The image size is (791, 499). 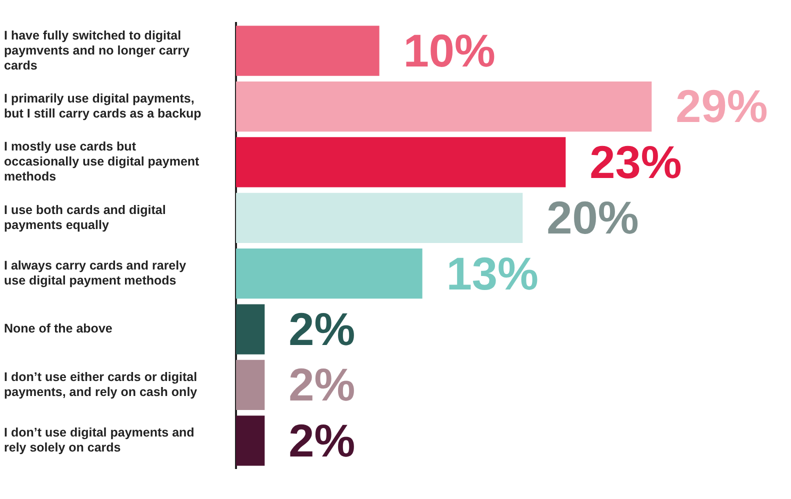 I want to click on data-label: 23%, so click(x=636, y=162).